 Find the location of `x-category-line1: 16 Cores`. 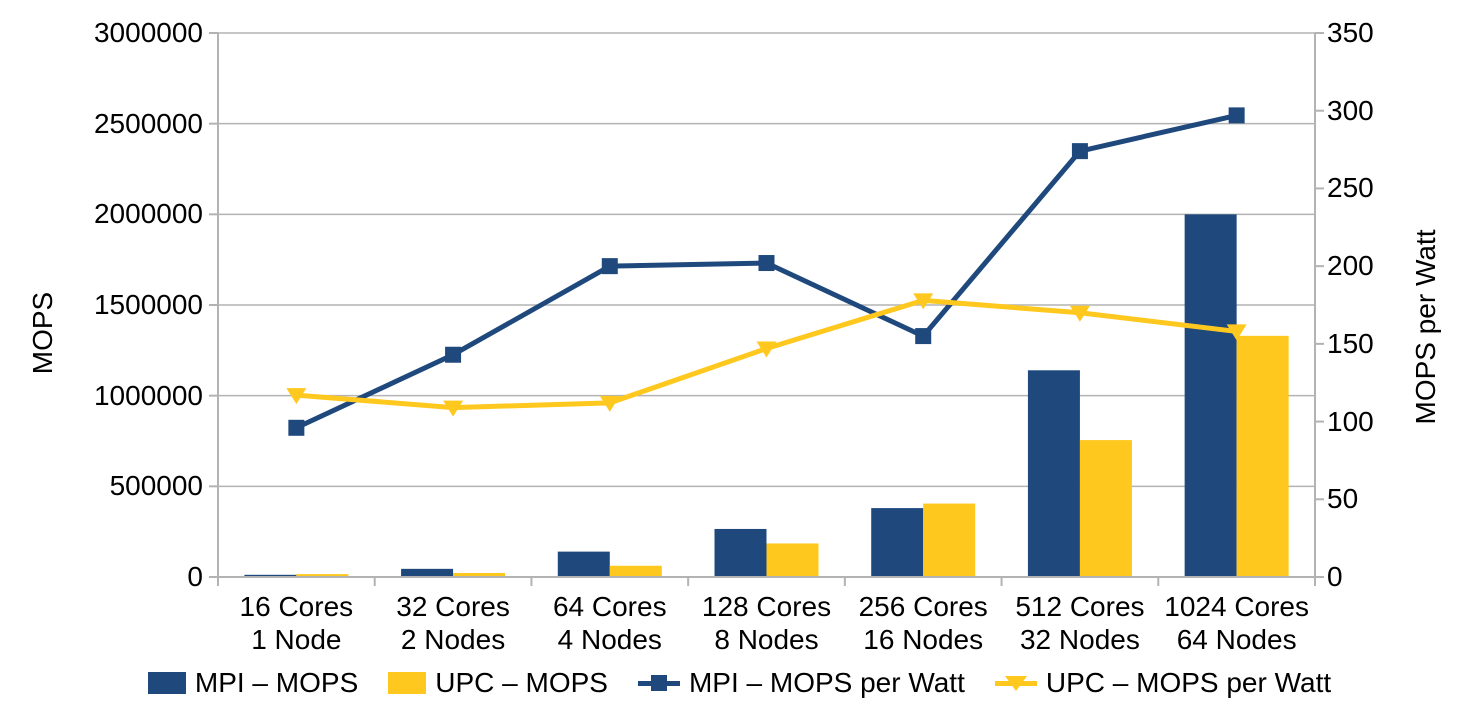

x-category-line1: 16 Cores is located at coordinates (296, 606).